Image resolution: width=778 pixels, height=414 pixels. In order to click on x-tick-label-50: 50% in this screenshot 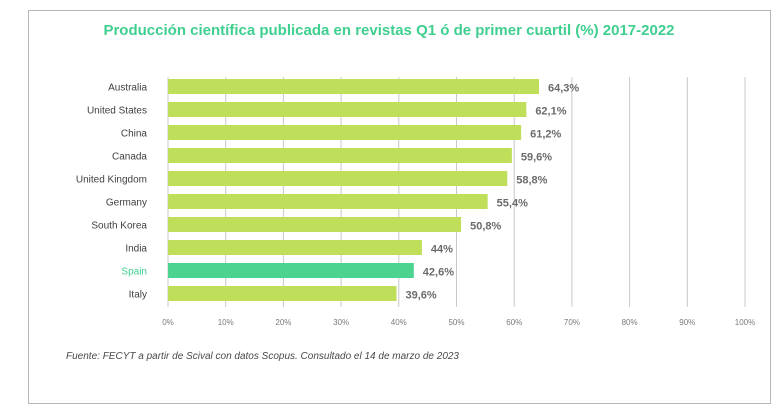, I will do `click(456, 322)`.